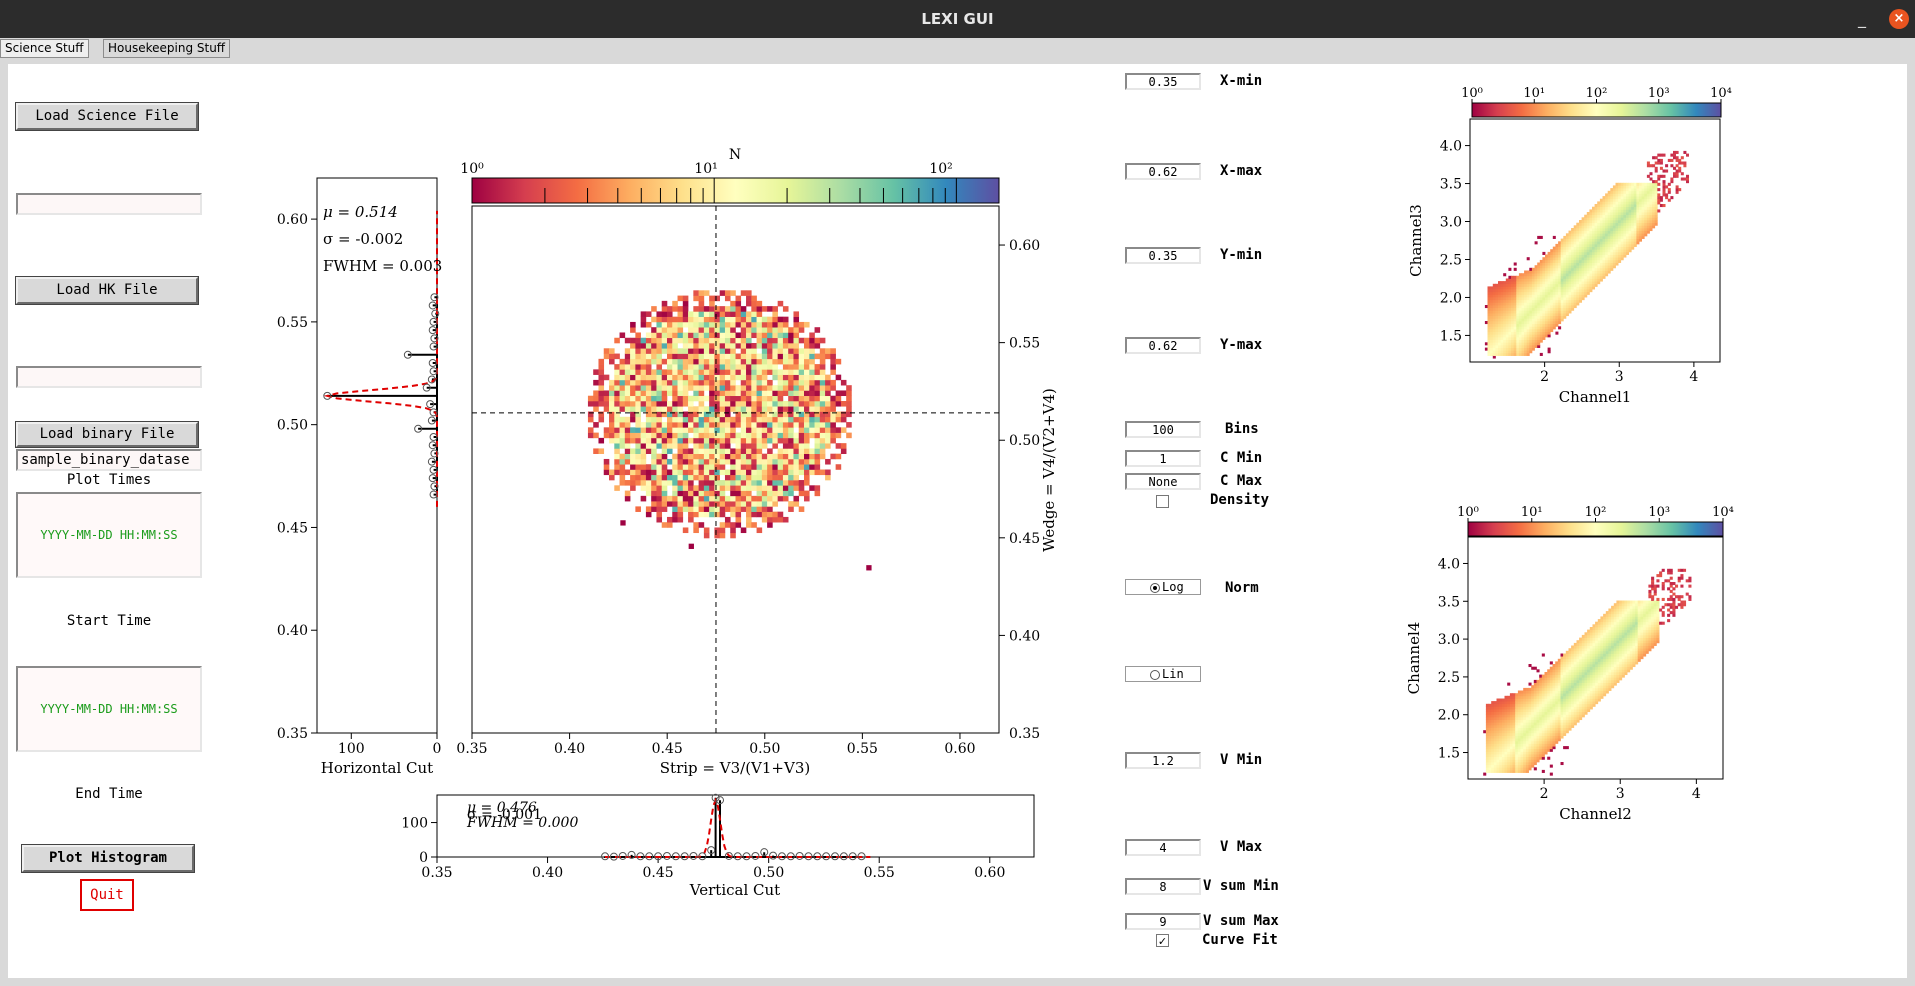 This screenshot has height=986, width=1915. I want to click on load-binary-file-button: Load binary File, so click(107, 434).